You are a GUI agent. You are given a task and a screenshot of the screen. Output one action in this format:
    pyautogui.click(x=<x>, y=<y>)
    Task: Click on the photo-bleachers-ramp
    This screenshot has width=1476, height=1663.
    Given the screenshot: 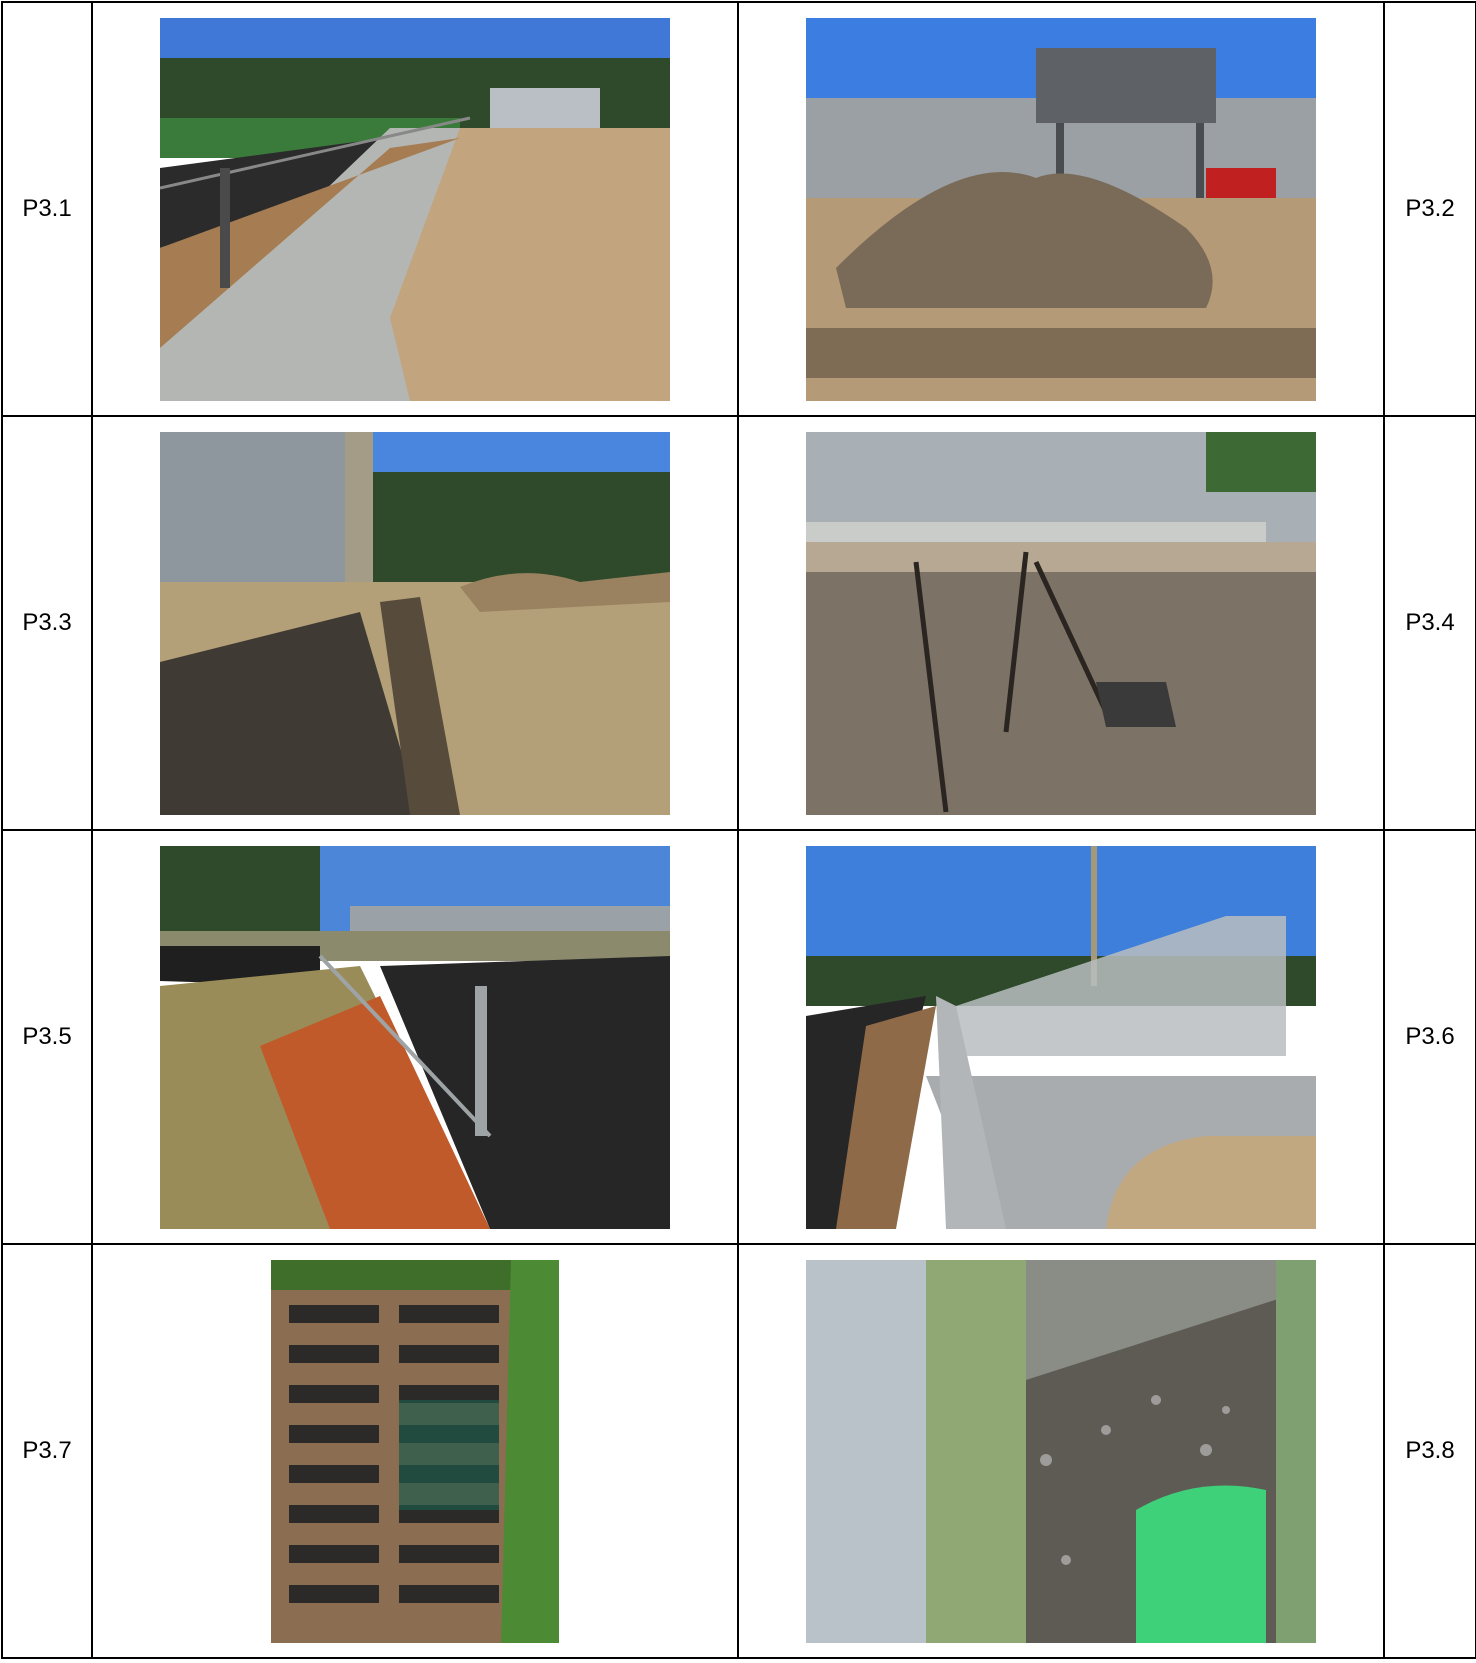 What is the action you would take?
    pyautogui.click(x=1061, y=1037)
    